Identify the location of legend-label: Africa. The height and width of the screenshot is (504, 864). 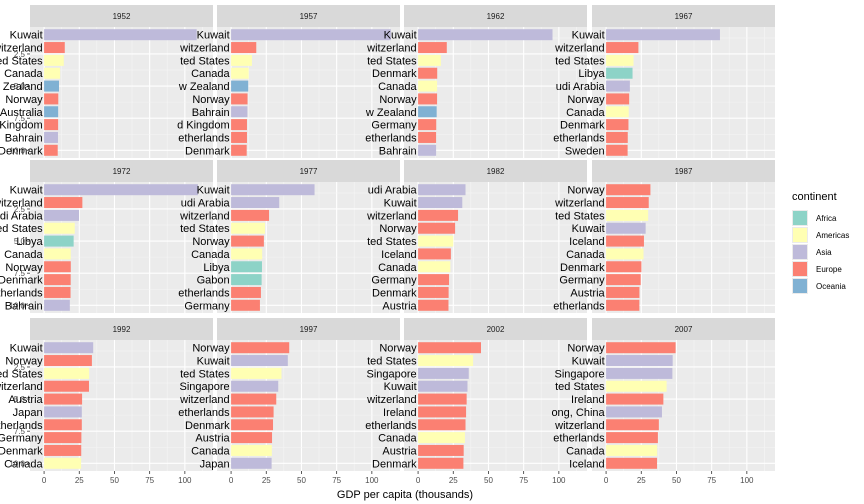
(826, 218).